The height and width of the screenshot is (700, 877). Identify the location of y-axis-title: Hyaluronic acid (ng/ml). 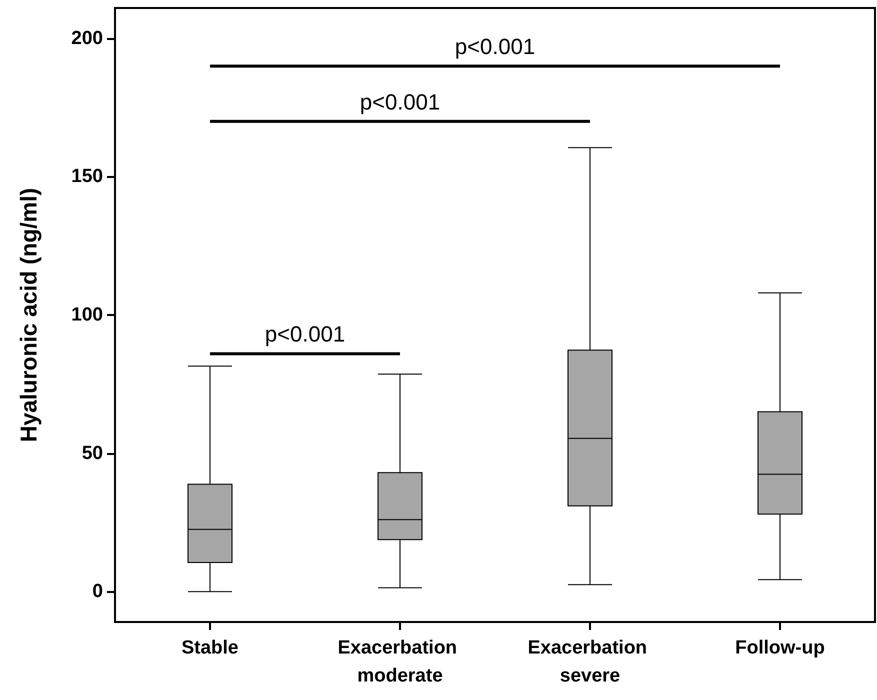
(29, 315).